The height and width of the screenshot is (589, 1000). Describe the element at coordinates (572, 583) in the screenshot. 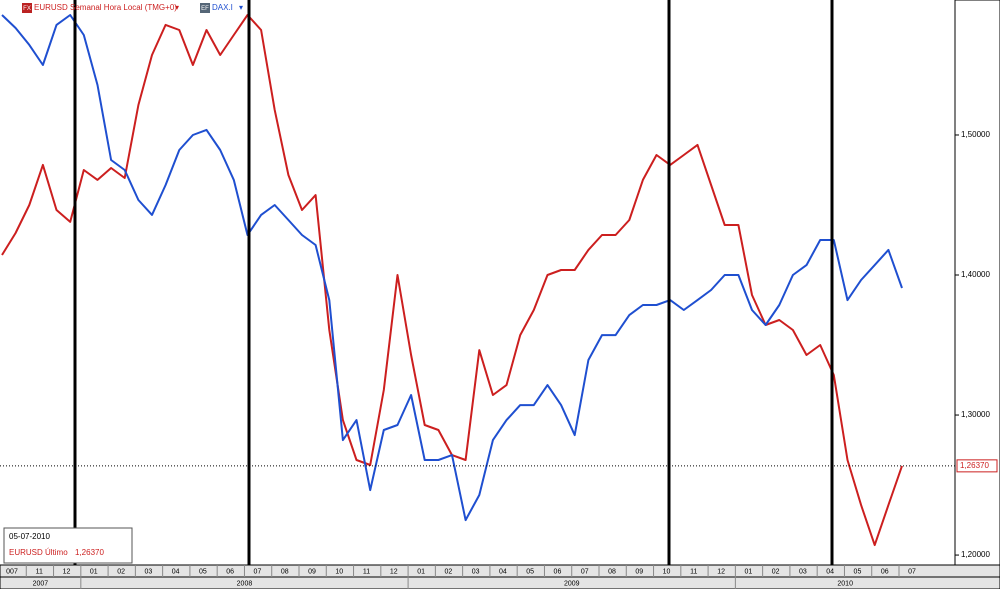

I see `year-label: 2009` at that location.